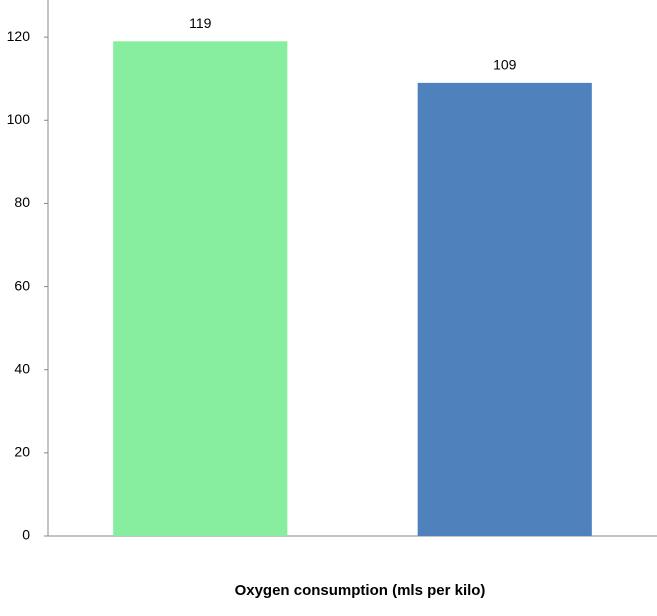  What do you see at coordinates (22, 452) in the screenshot?
I see `y-tick-label: 20` at bounding box center [22, 452].